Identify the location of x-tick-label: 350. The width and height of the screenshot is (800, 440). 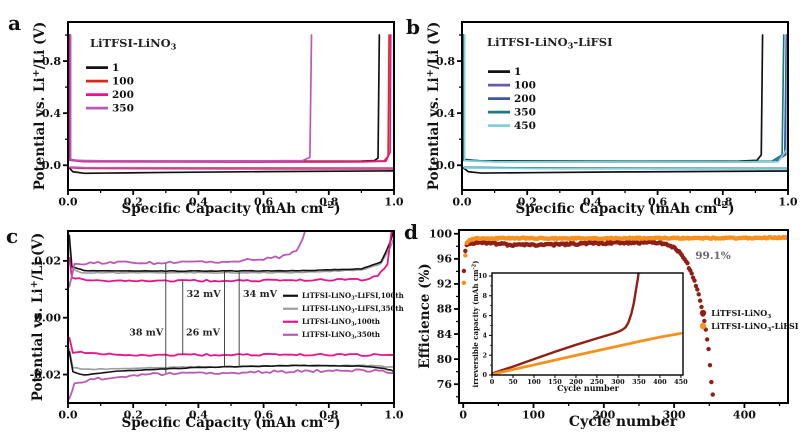
(639, 382).